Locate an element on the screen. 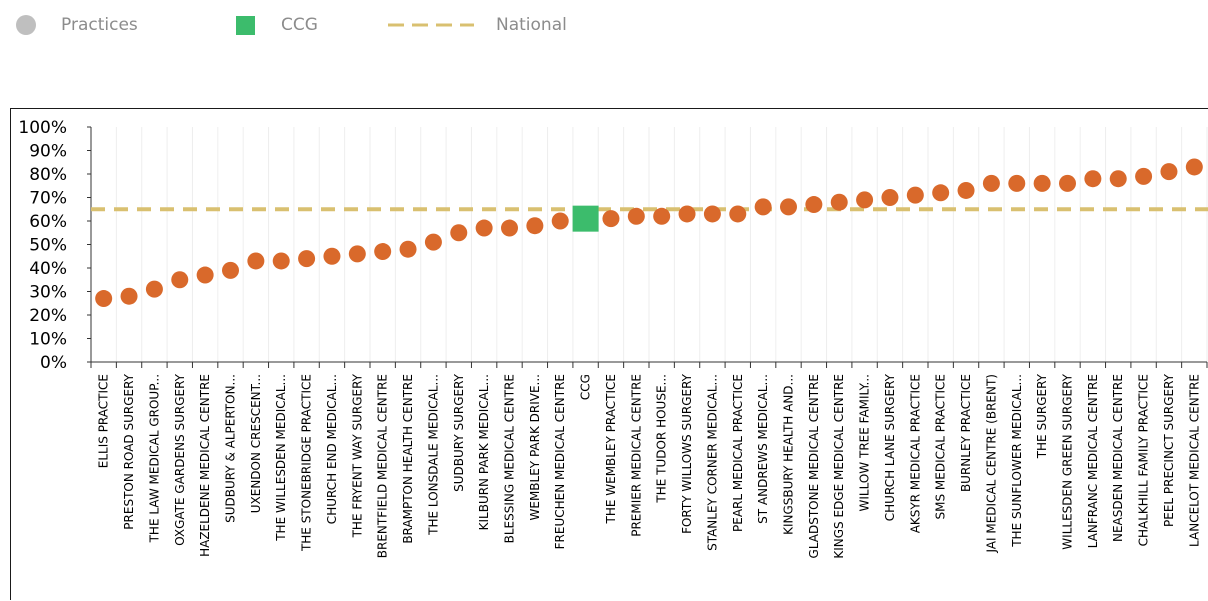  y-tick-label: 50% is located at coordinates (48, 246).